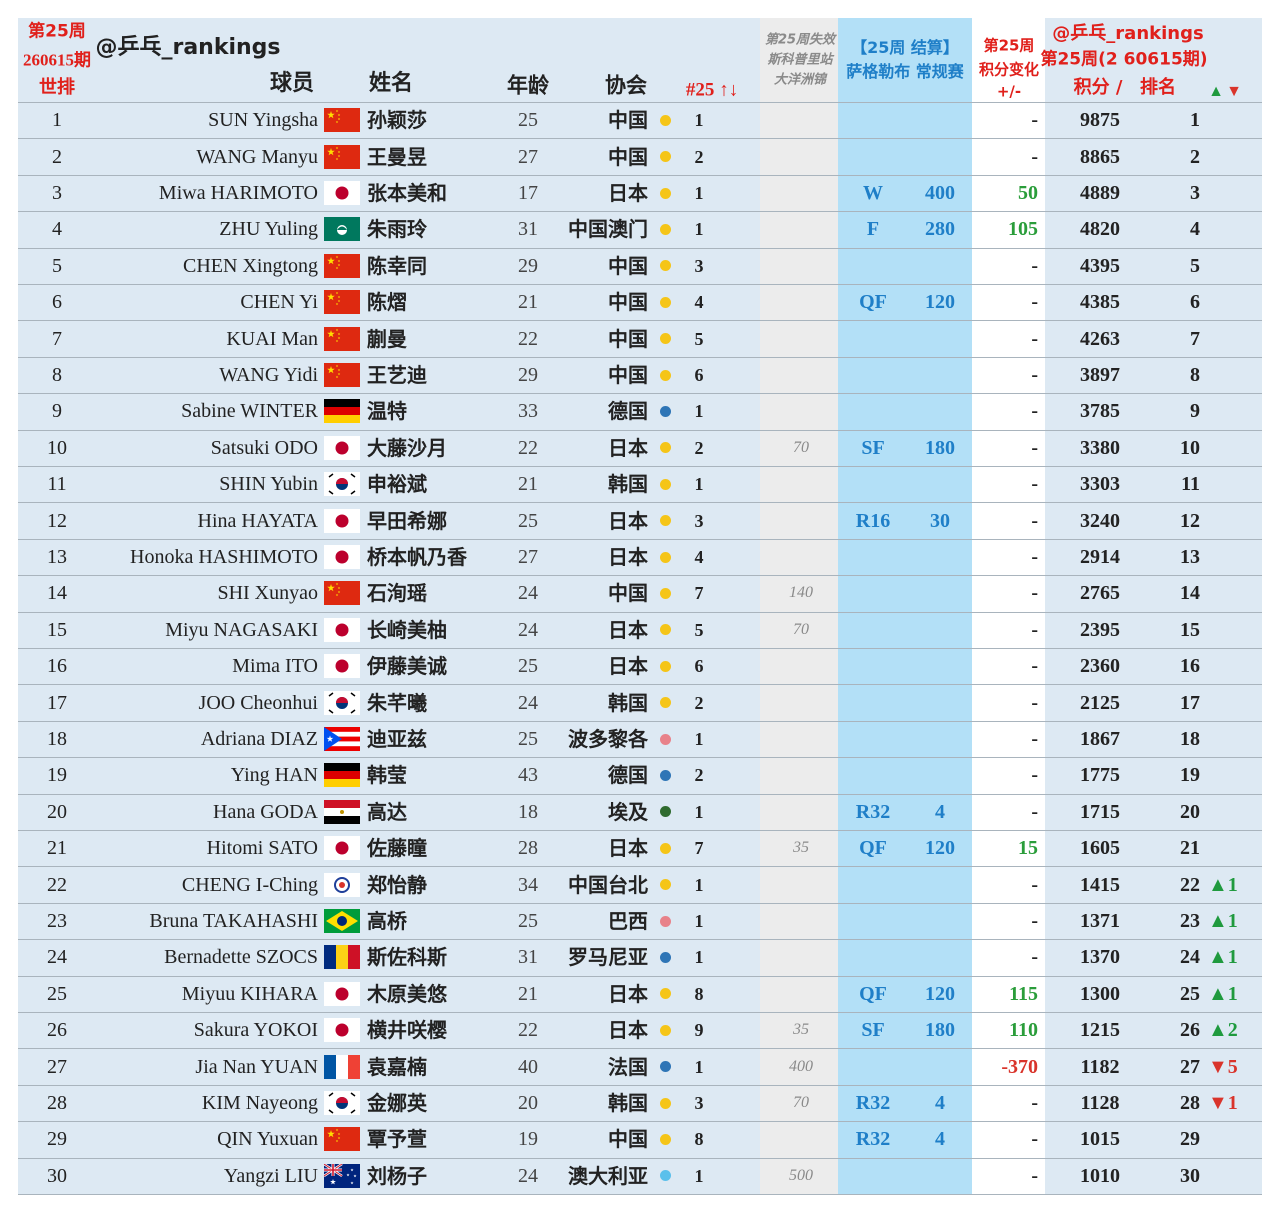 The image size is (1280, 1212). I want to click on points: 1182, so click(1100, 1066).